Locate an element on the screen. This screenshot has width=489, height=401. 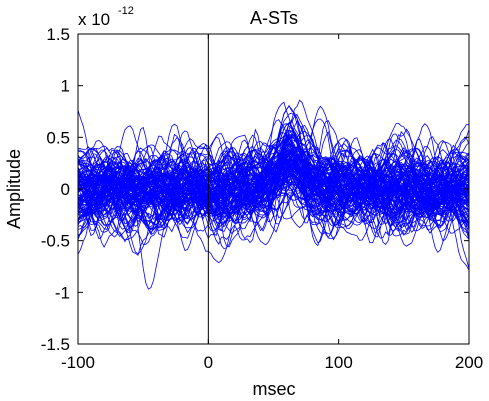
y-tick-label: 0.5 is located at coordinates (58, 137).